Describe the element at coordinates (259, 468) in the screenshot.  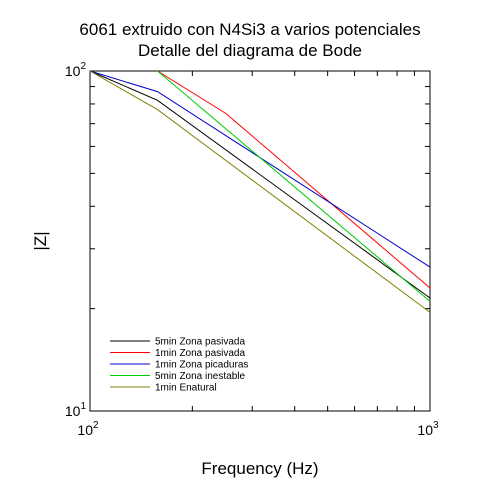
I see `x-axis-label: Frequency (Hz)` at that location.